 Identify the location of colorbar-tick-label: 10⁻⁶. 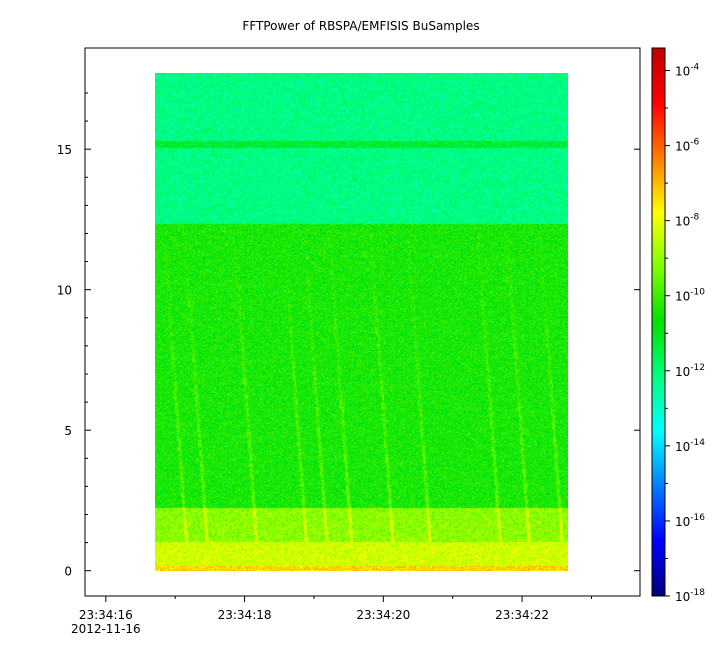
(687, 146).